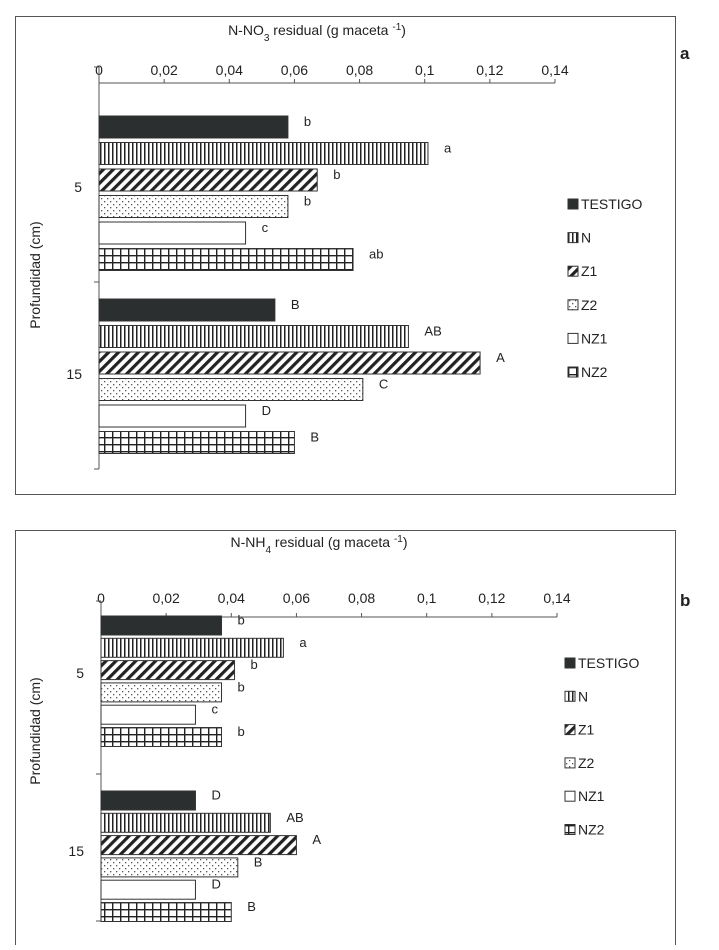 Image resolution: width=719 pixels, height=950 pixels. I want to click on data-label: ab, so click(376, 254).